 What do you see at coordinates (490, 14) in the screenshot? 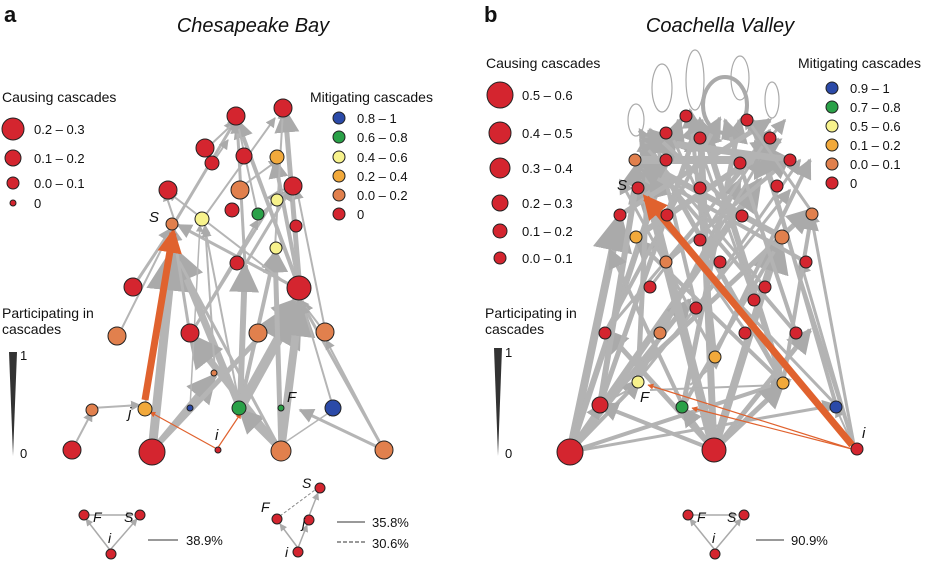
I see `panel-b-letter: b` at bounding box center [490, 14].